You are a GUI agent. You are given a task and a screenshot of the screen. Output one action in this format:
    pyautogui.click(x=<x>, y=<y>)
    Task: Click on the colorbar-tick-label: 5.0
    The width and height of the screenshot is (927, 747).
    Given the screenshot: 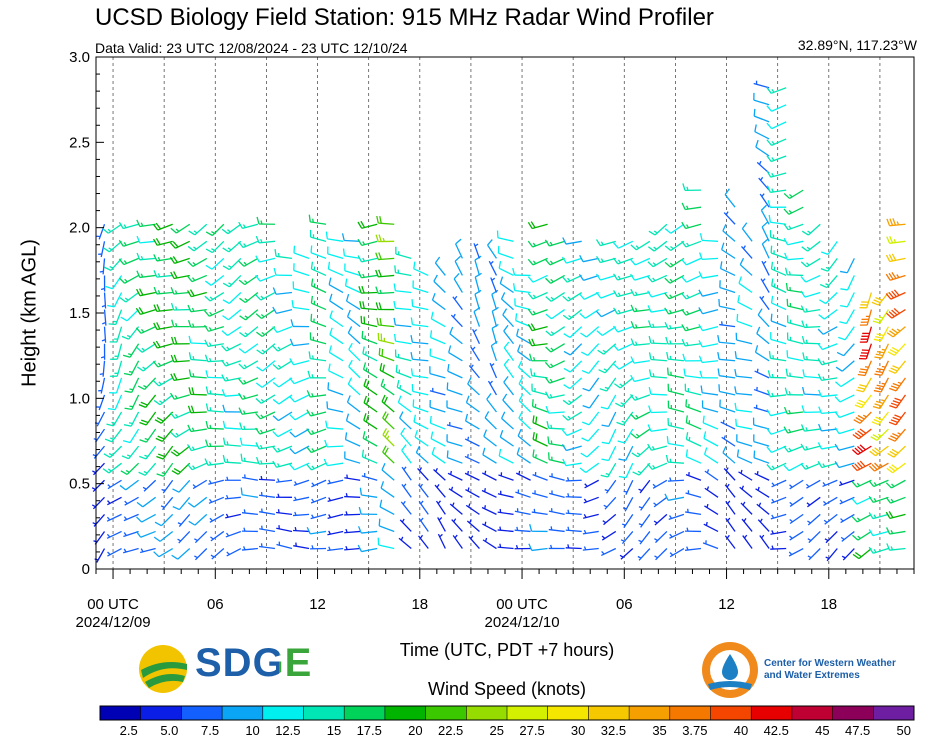 What is the action you would take?
    pyautogui.click(x=169, y=730)
    